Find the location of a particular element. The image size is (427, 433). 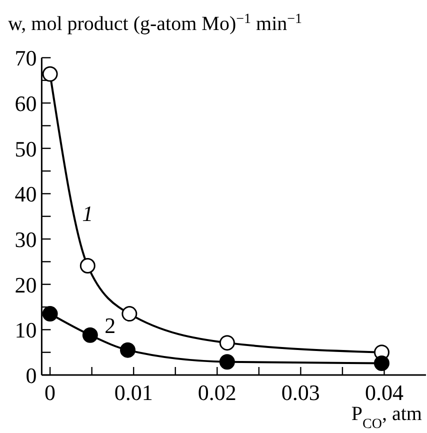

y-tick-label: 0 is located at coordinates (31, 375).